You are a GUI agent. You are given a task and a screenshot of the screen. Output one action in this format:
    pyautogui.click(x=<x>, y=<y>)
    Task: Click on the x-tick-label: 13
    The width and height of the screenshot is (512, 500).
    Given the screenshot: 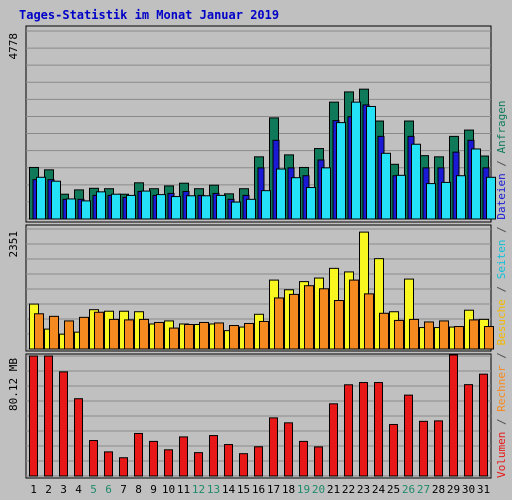 What is the action you would take?
    pyautogui.click(x=213, y=489)
    